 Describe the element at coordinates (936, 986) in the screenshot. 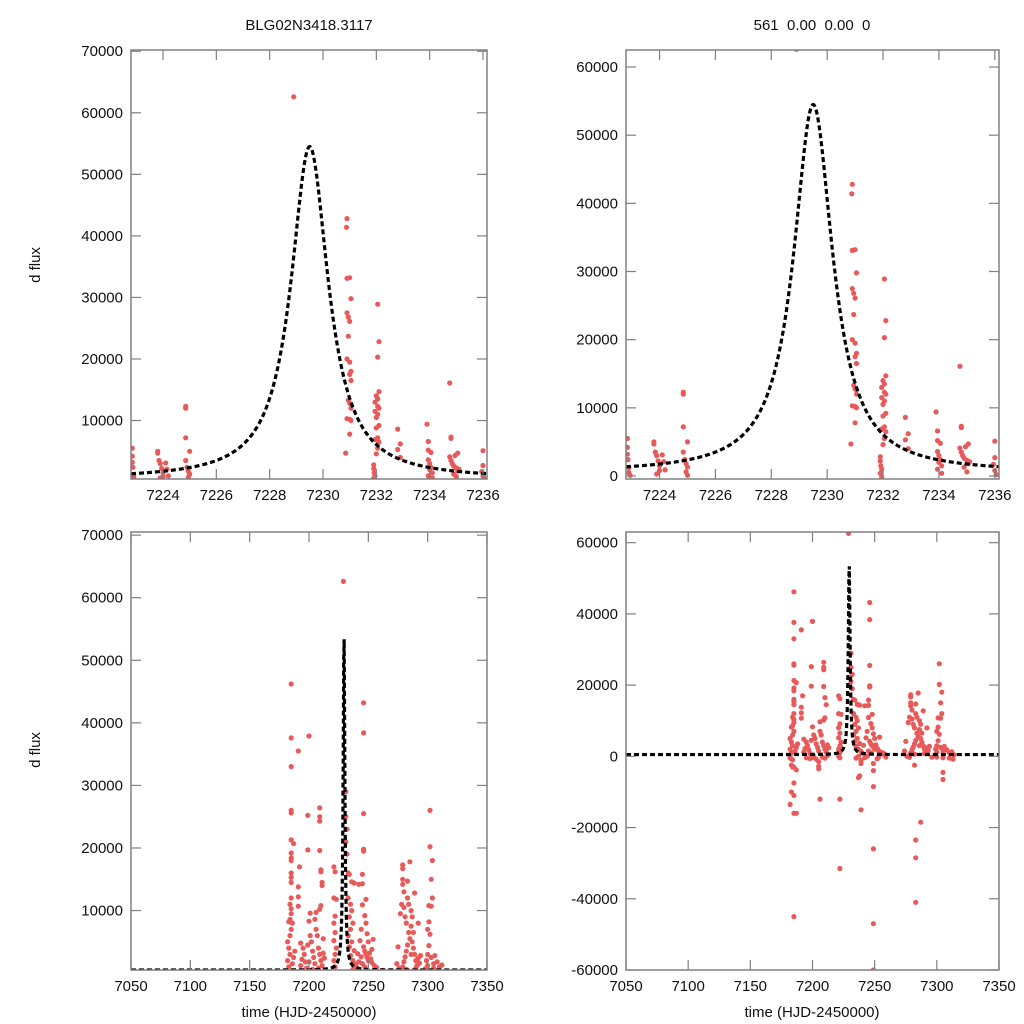

I see `x-tick-label: 7300` at that location.